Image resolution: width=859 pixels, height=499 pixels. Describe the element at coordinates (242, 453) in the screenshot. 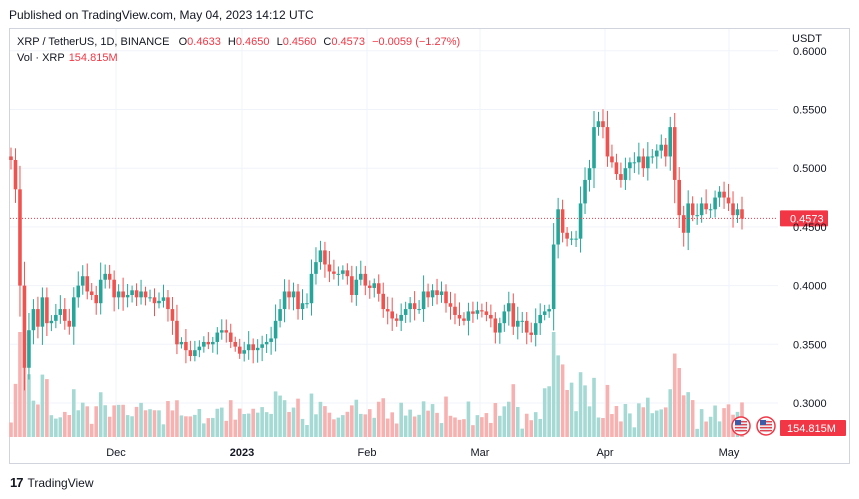

I see `x-tick-label: 2023` at that location.